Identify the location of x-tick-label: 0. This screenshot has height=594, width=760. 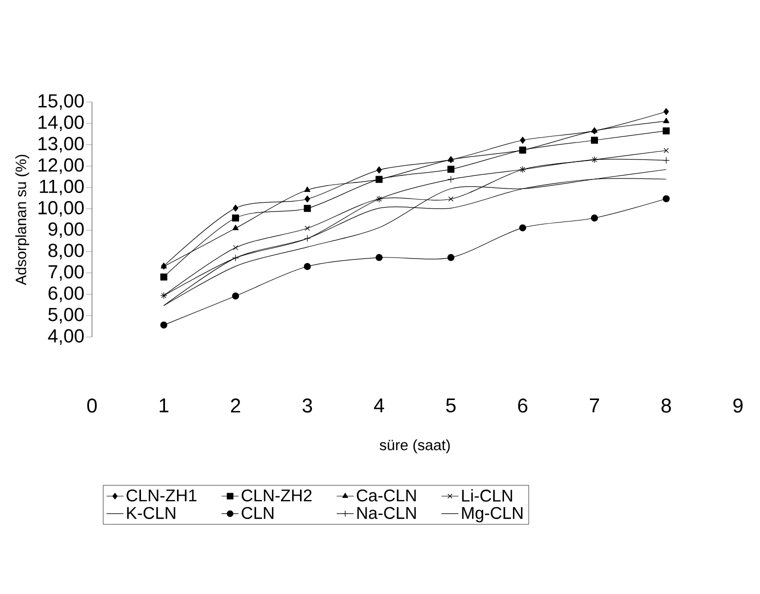
(92, 405).